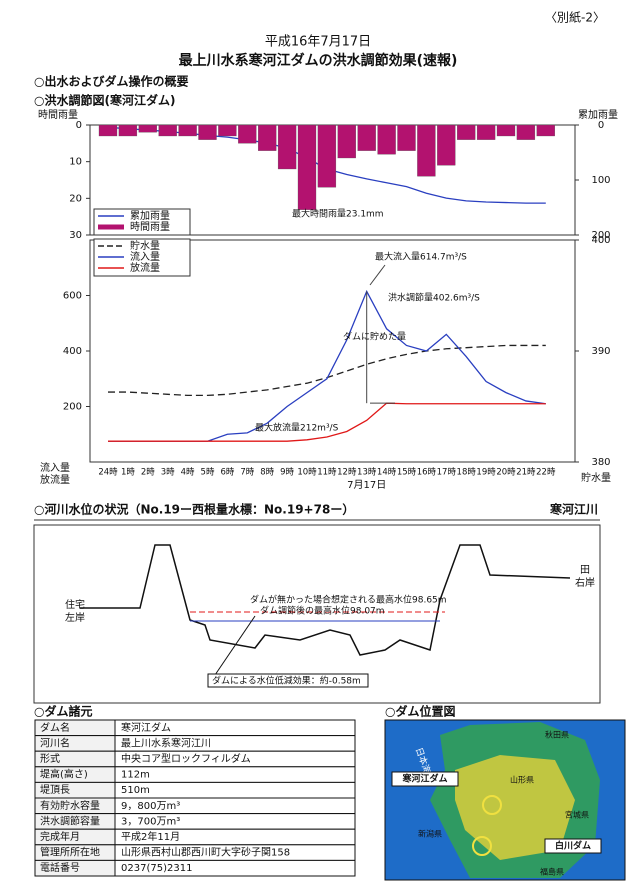 The image size is (635, 889). Describe the element at coordinates (186, 758) in the screenshot. I see `table-value: 中央コア型ロックフィルダム` at that location.